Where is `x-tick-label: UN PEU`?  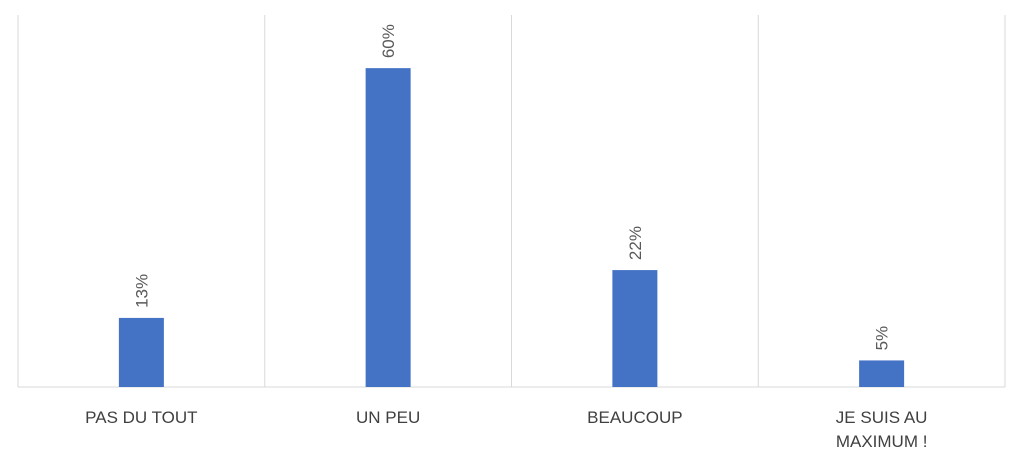
x-tick-label: UN PEU is located at coordinates (388, 417).